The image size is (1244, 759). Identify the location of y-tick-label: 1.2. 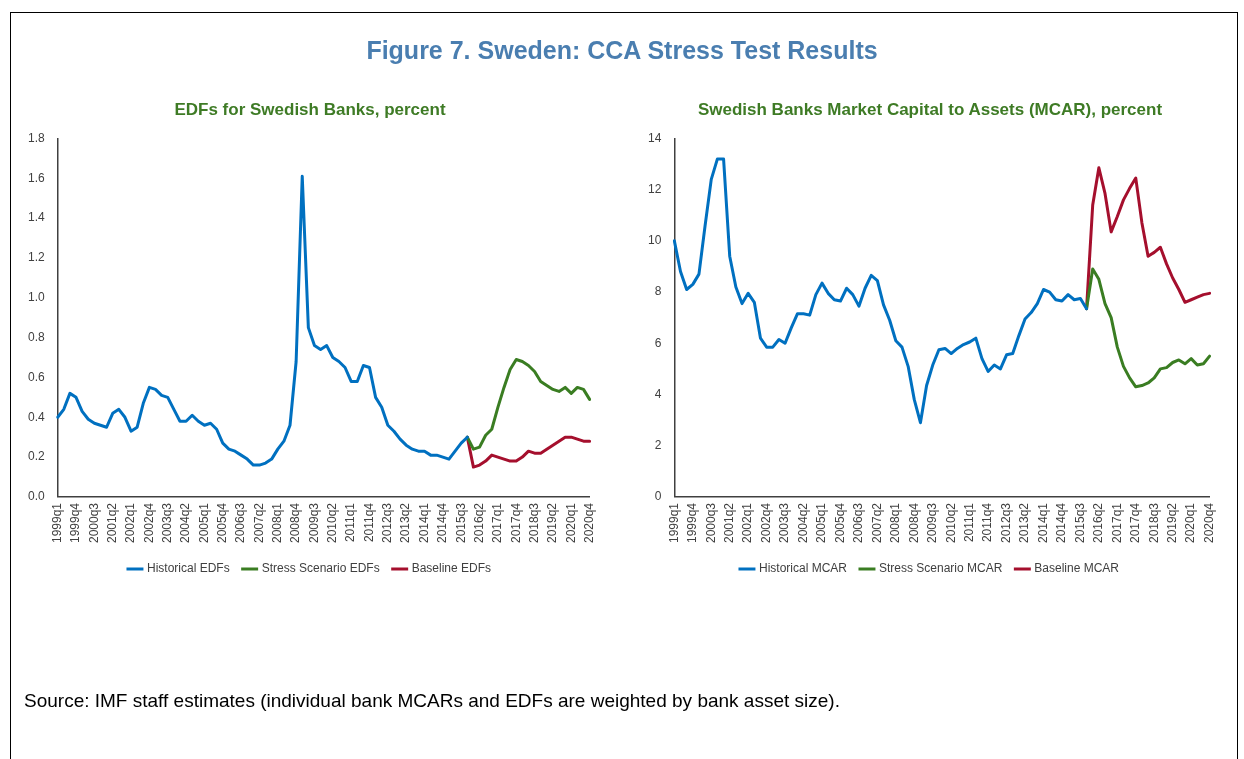
(36, 257).